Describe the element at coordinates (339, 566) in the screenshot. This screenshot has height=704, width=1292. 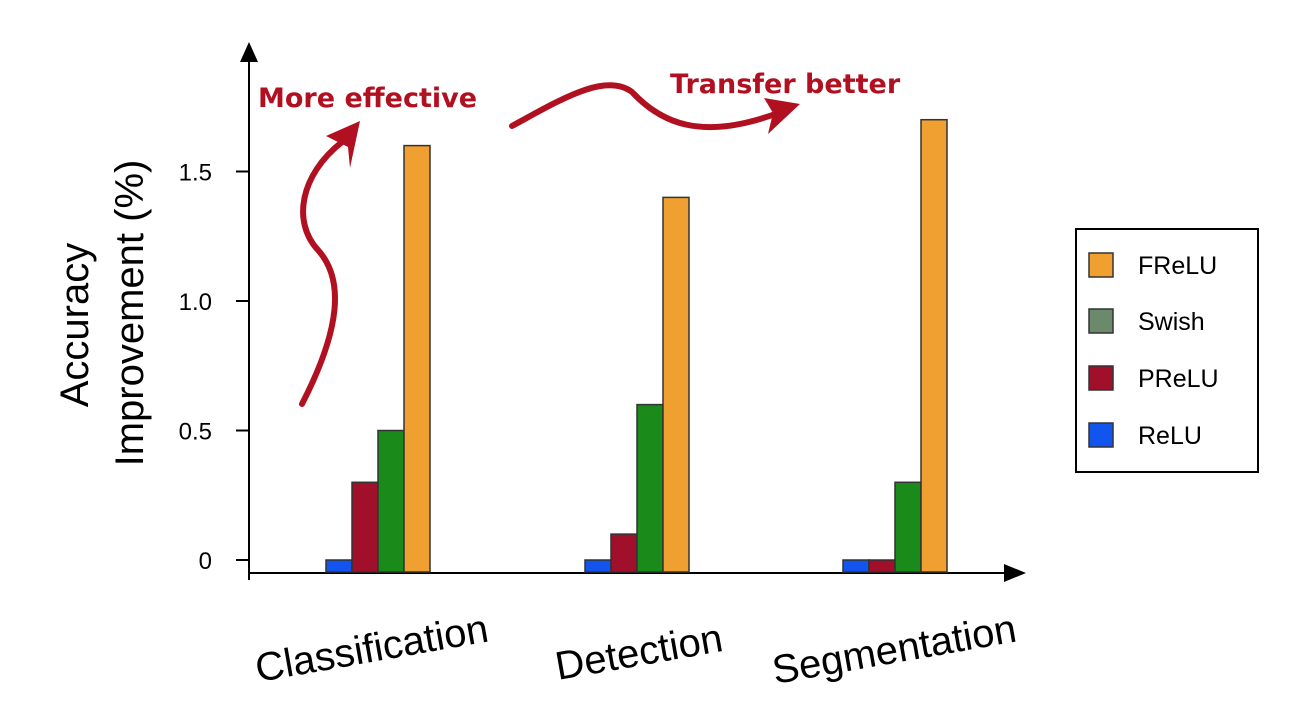
I see `bar-relu-classification` at that location.